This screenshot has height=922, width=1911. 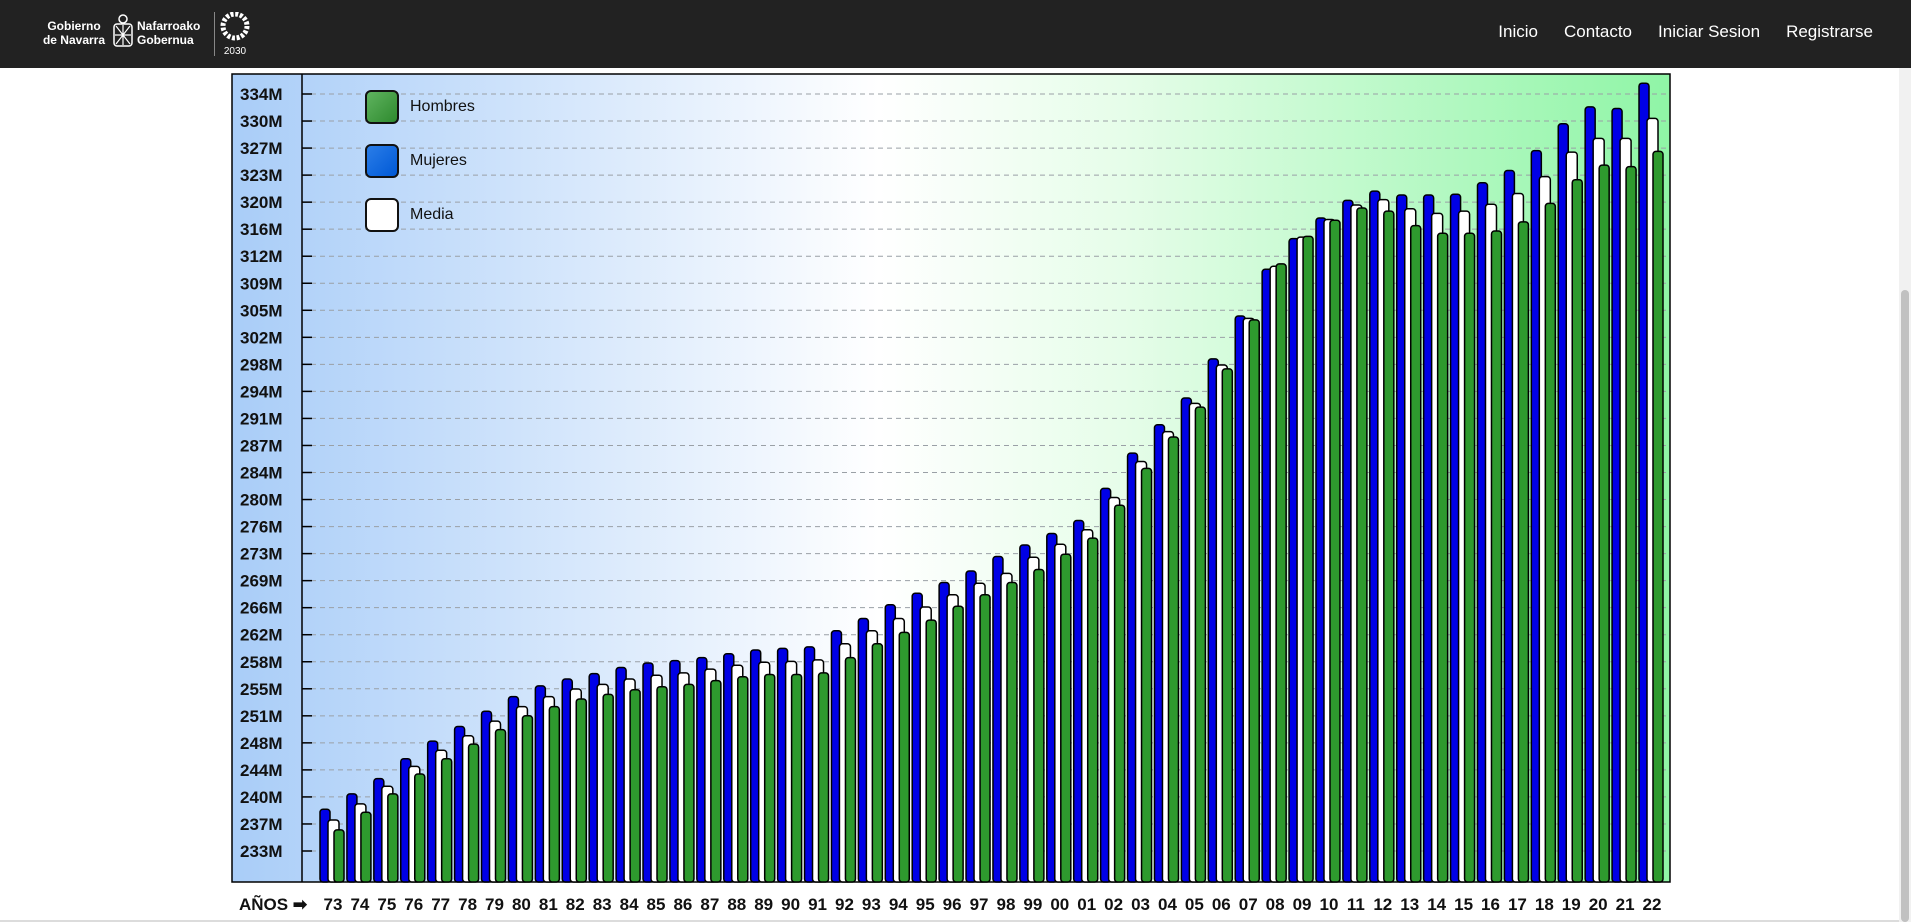 I want to click on x-tick-label: 22, so click(x=1652, y=904).